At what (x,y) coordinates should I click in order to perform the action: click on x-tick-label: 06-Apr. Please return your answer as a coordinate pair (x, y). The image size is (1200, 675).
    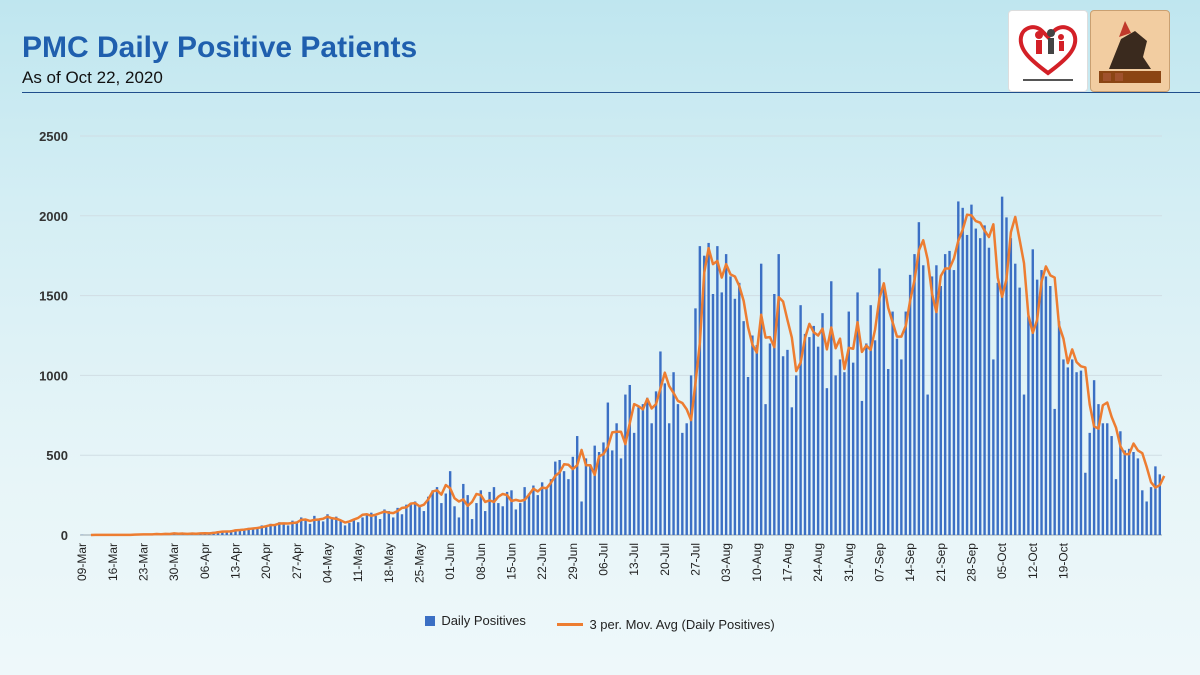
    Looking at the image, I should click on (205, 561).